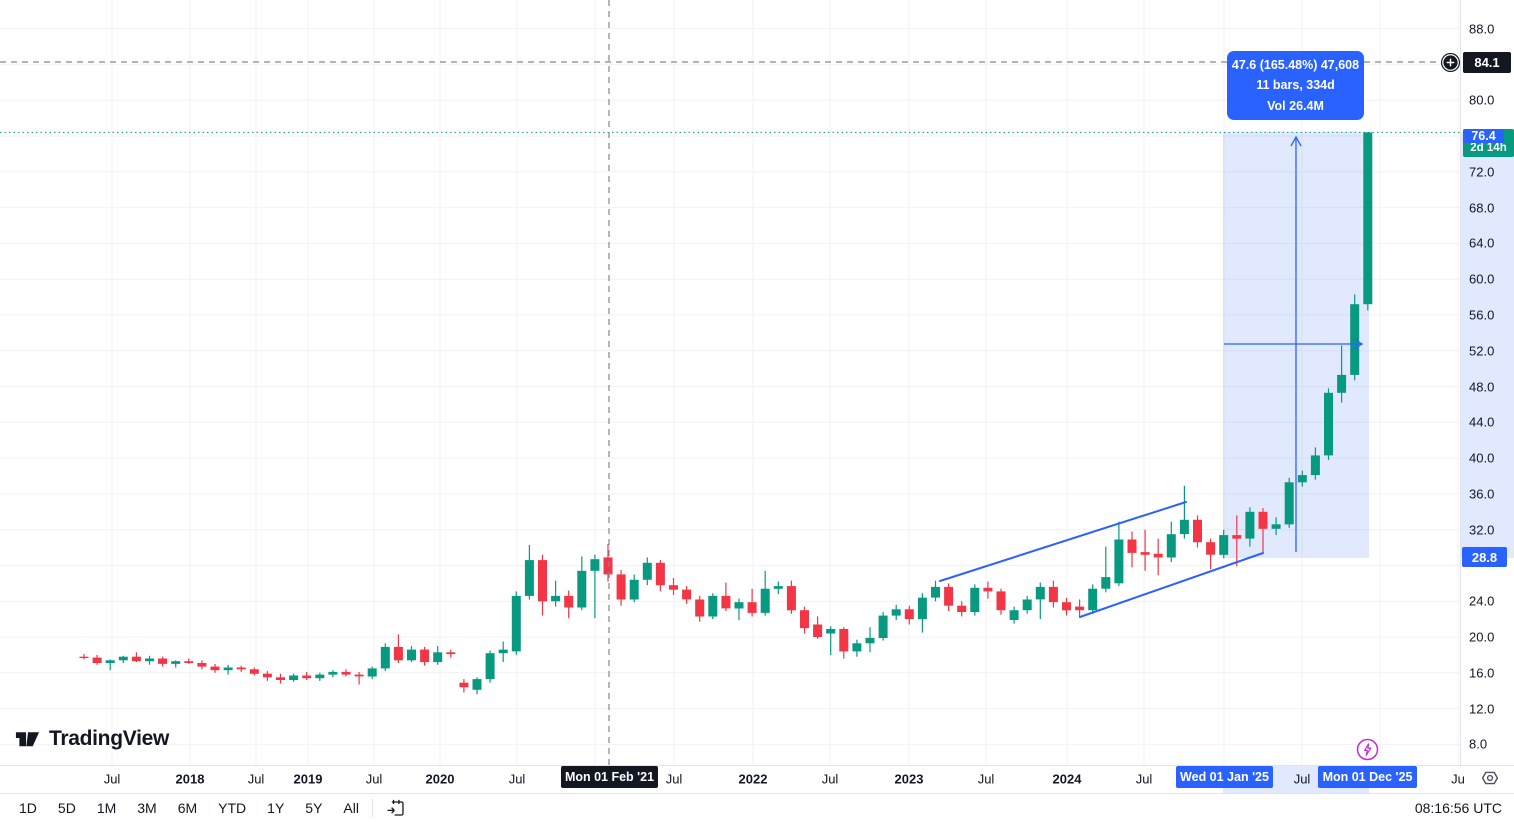 This screenshot has height=822, width=1514. I want to click on range-button-5y: 5Y, so click(313, 808).